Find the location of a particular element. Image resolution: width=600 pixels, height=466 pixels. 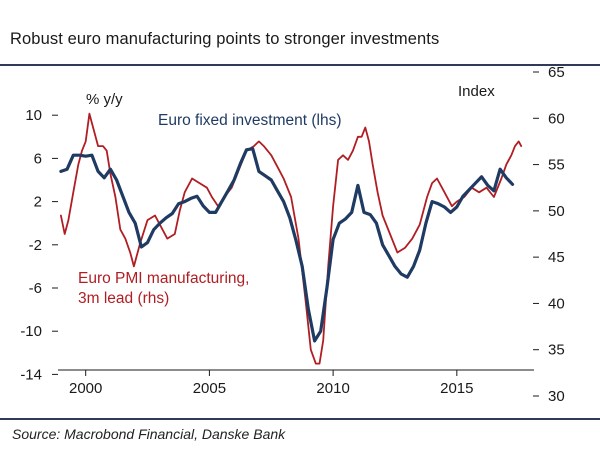

x-tick-label: 2015 is located at coordinates (456, 388).